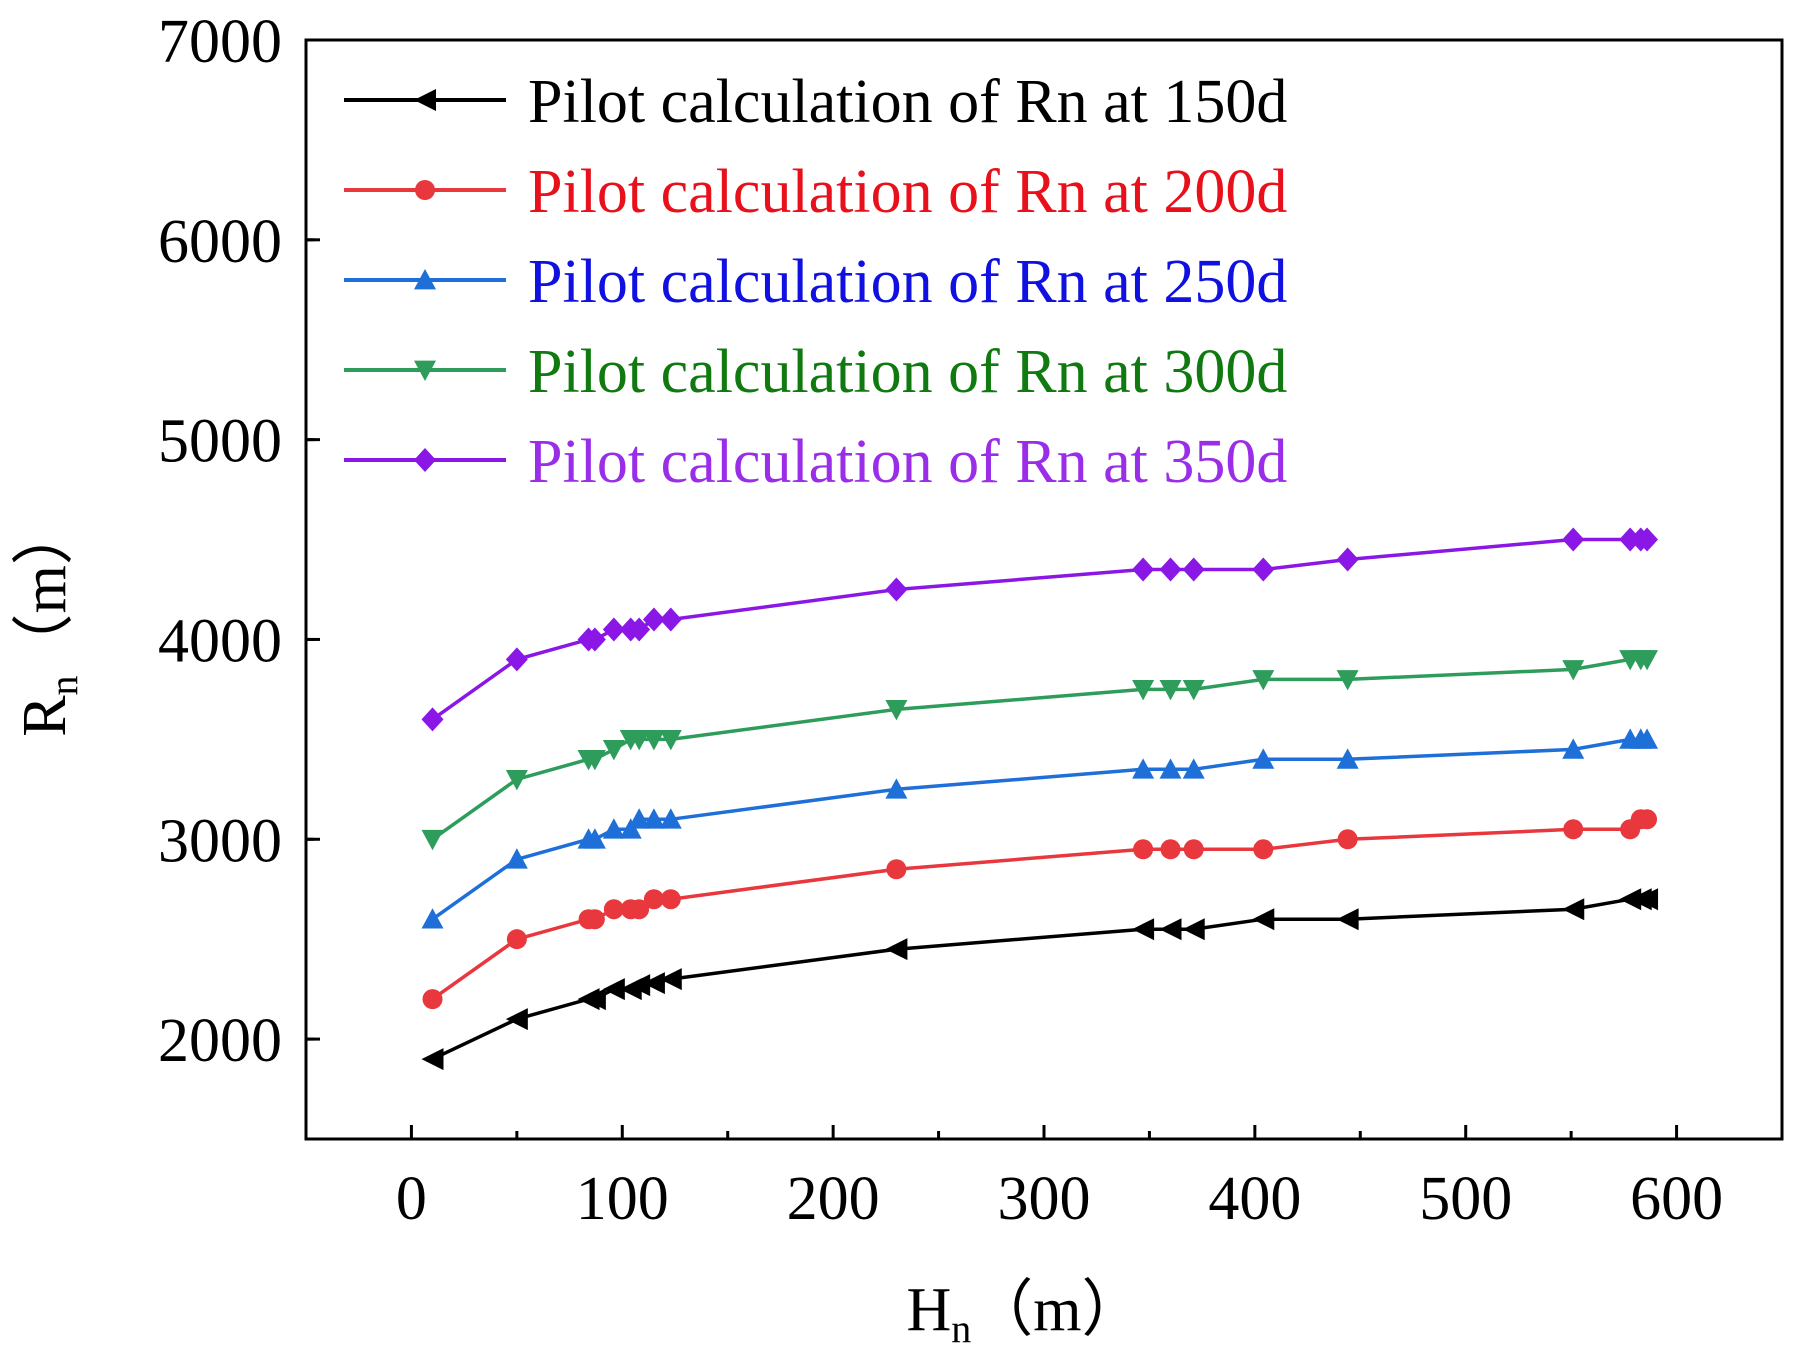 The image size is (1796, 1364). Describe the element at coordinates (907, 462) in the screenshot. I see `legend-label: Pilot calculation of Rn at 350d` at that location.